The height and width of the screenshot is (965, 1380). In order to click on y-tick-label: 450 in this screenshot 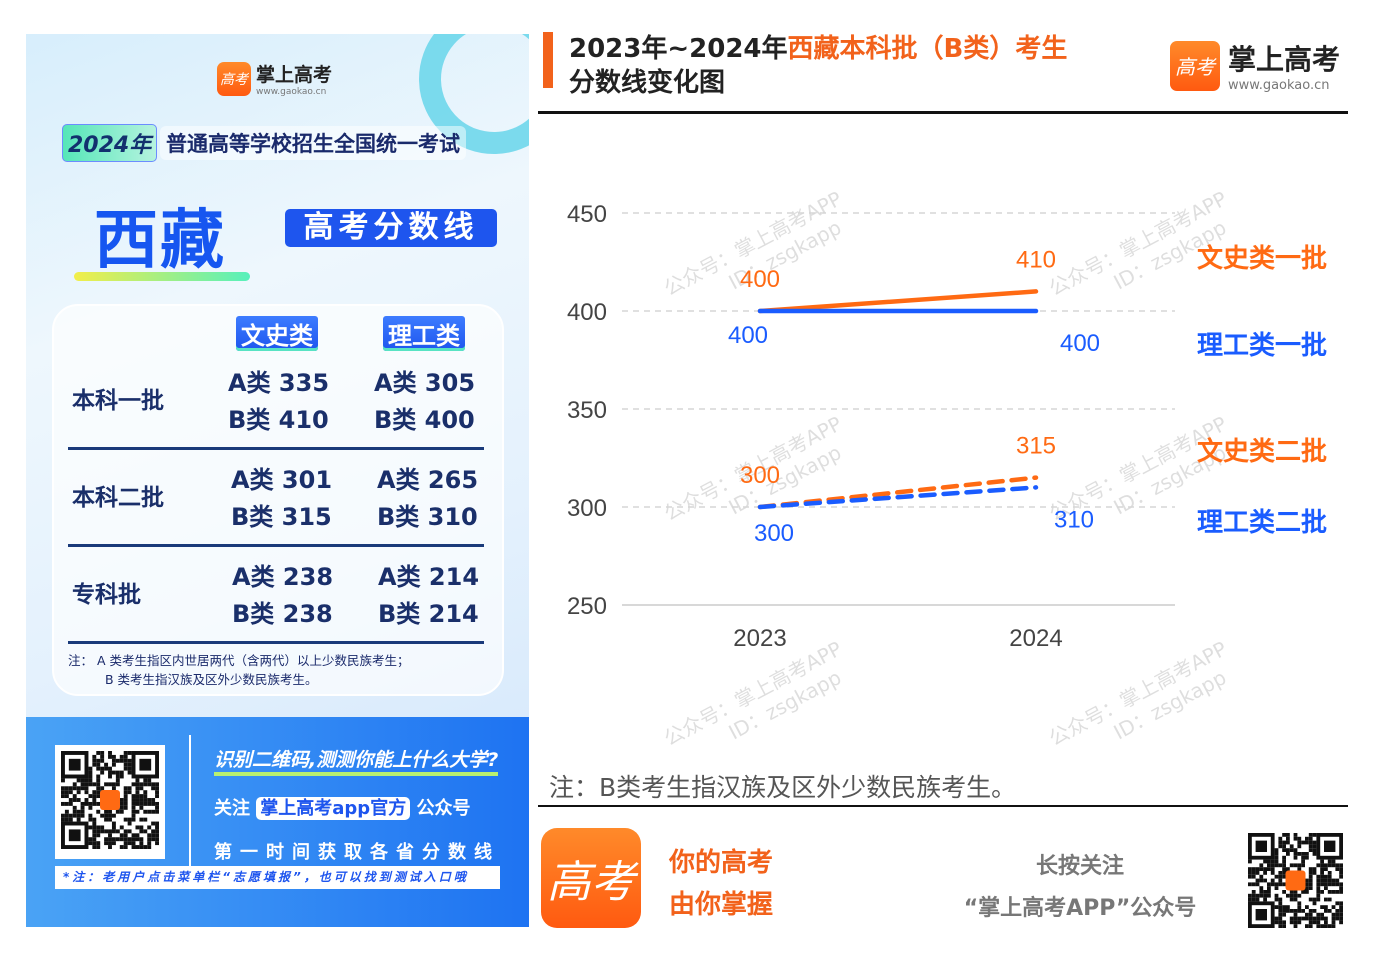, I will do `click(587, 214)`.